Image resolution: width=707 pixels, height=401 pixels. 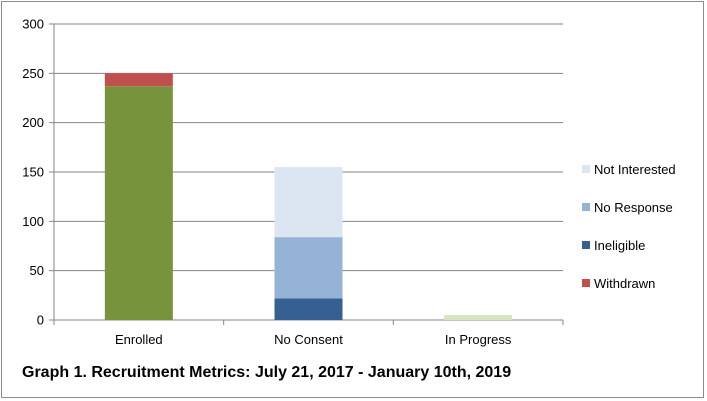 What do you see at coordinates (624, 283) in the screenshot?
I see `legend-label: Withdrawn` at bounding box center [624, 283].